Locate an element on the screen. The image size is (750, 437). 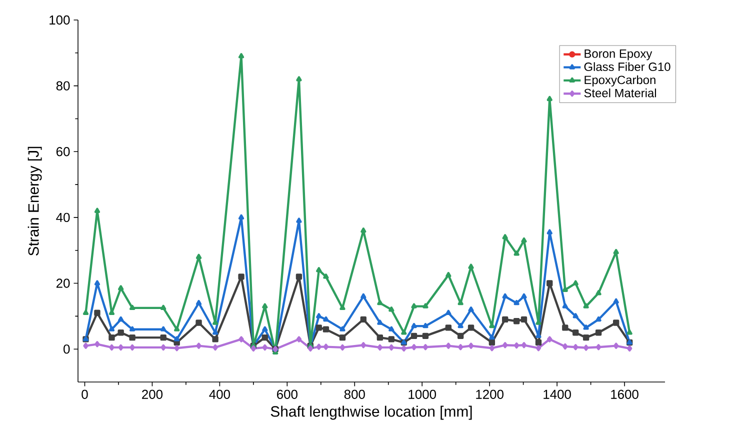
y-tick-label: 0 is located at coordinates (67, 349).